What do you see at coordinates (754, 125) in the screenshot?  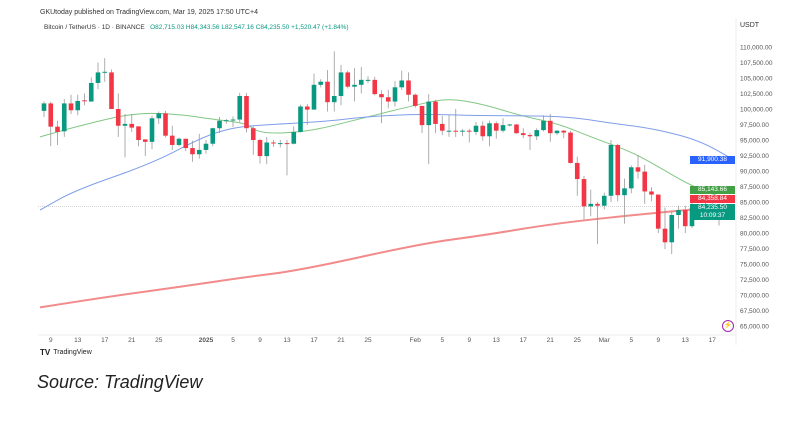 I see `price-tick-label: 97,500.00` at bounding box center [754, 125].